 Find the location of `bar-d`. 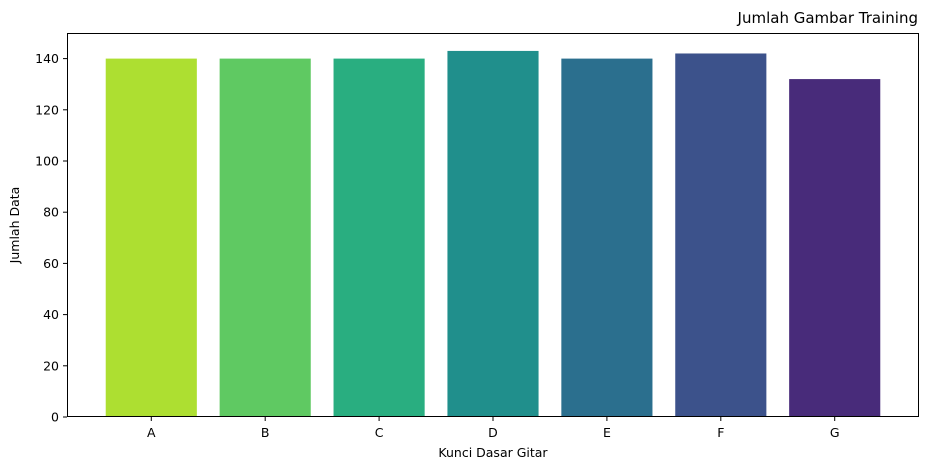

bar-d is located at coordinates (493, 234).